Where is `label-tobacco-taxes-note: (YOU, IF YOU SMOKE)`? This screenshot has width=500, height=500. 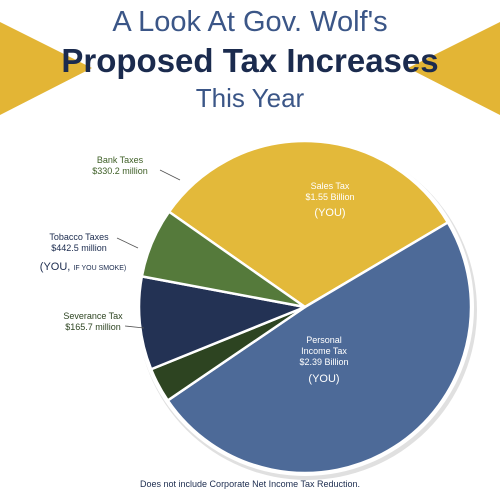 label-tobacco-taxes-note: (YOU, IF YOU SMOKE) is located at coordinates (83, 267).